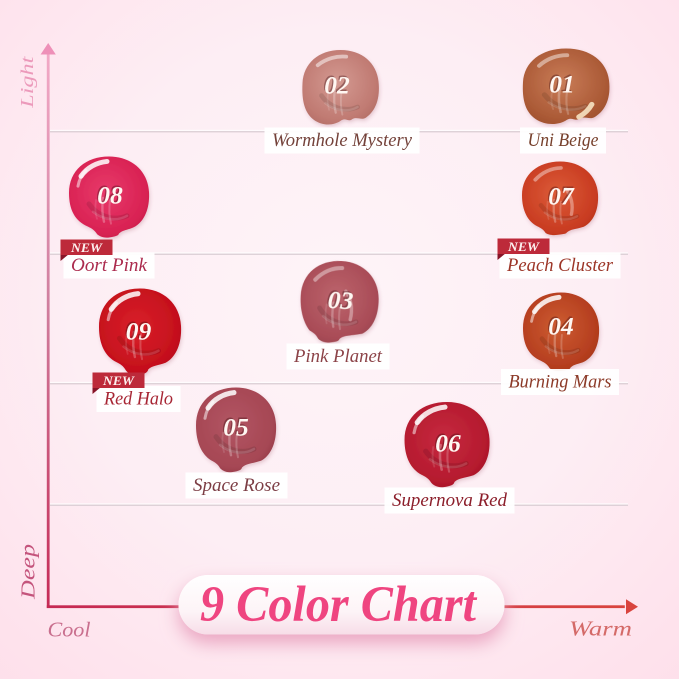 The image size is (679, 684). I want to click on svg-text: Pink Planet, so click(338, 357).